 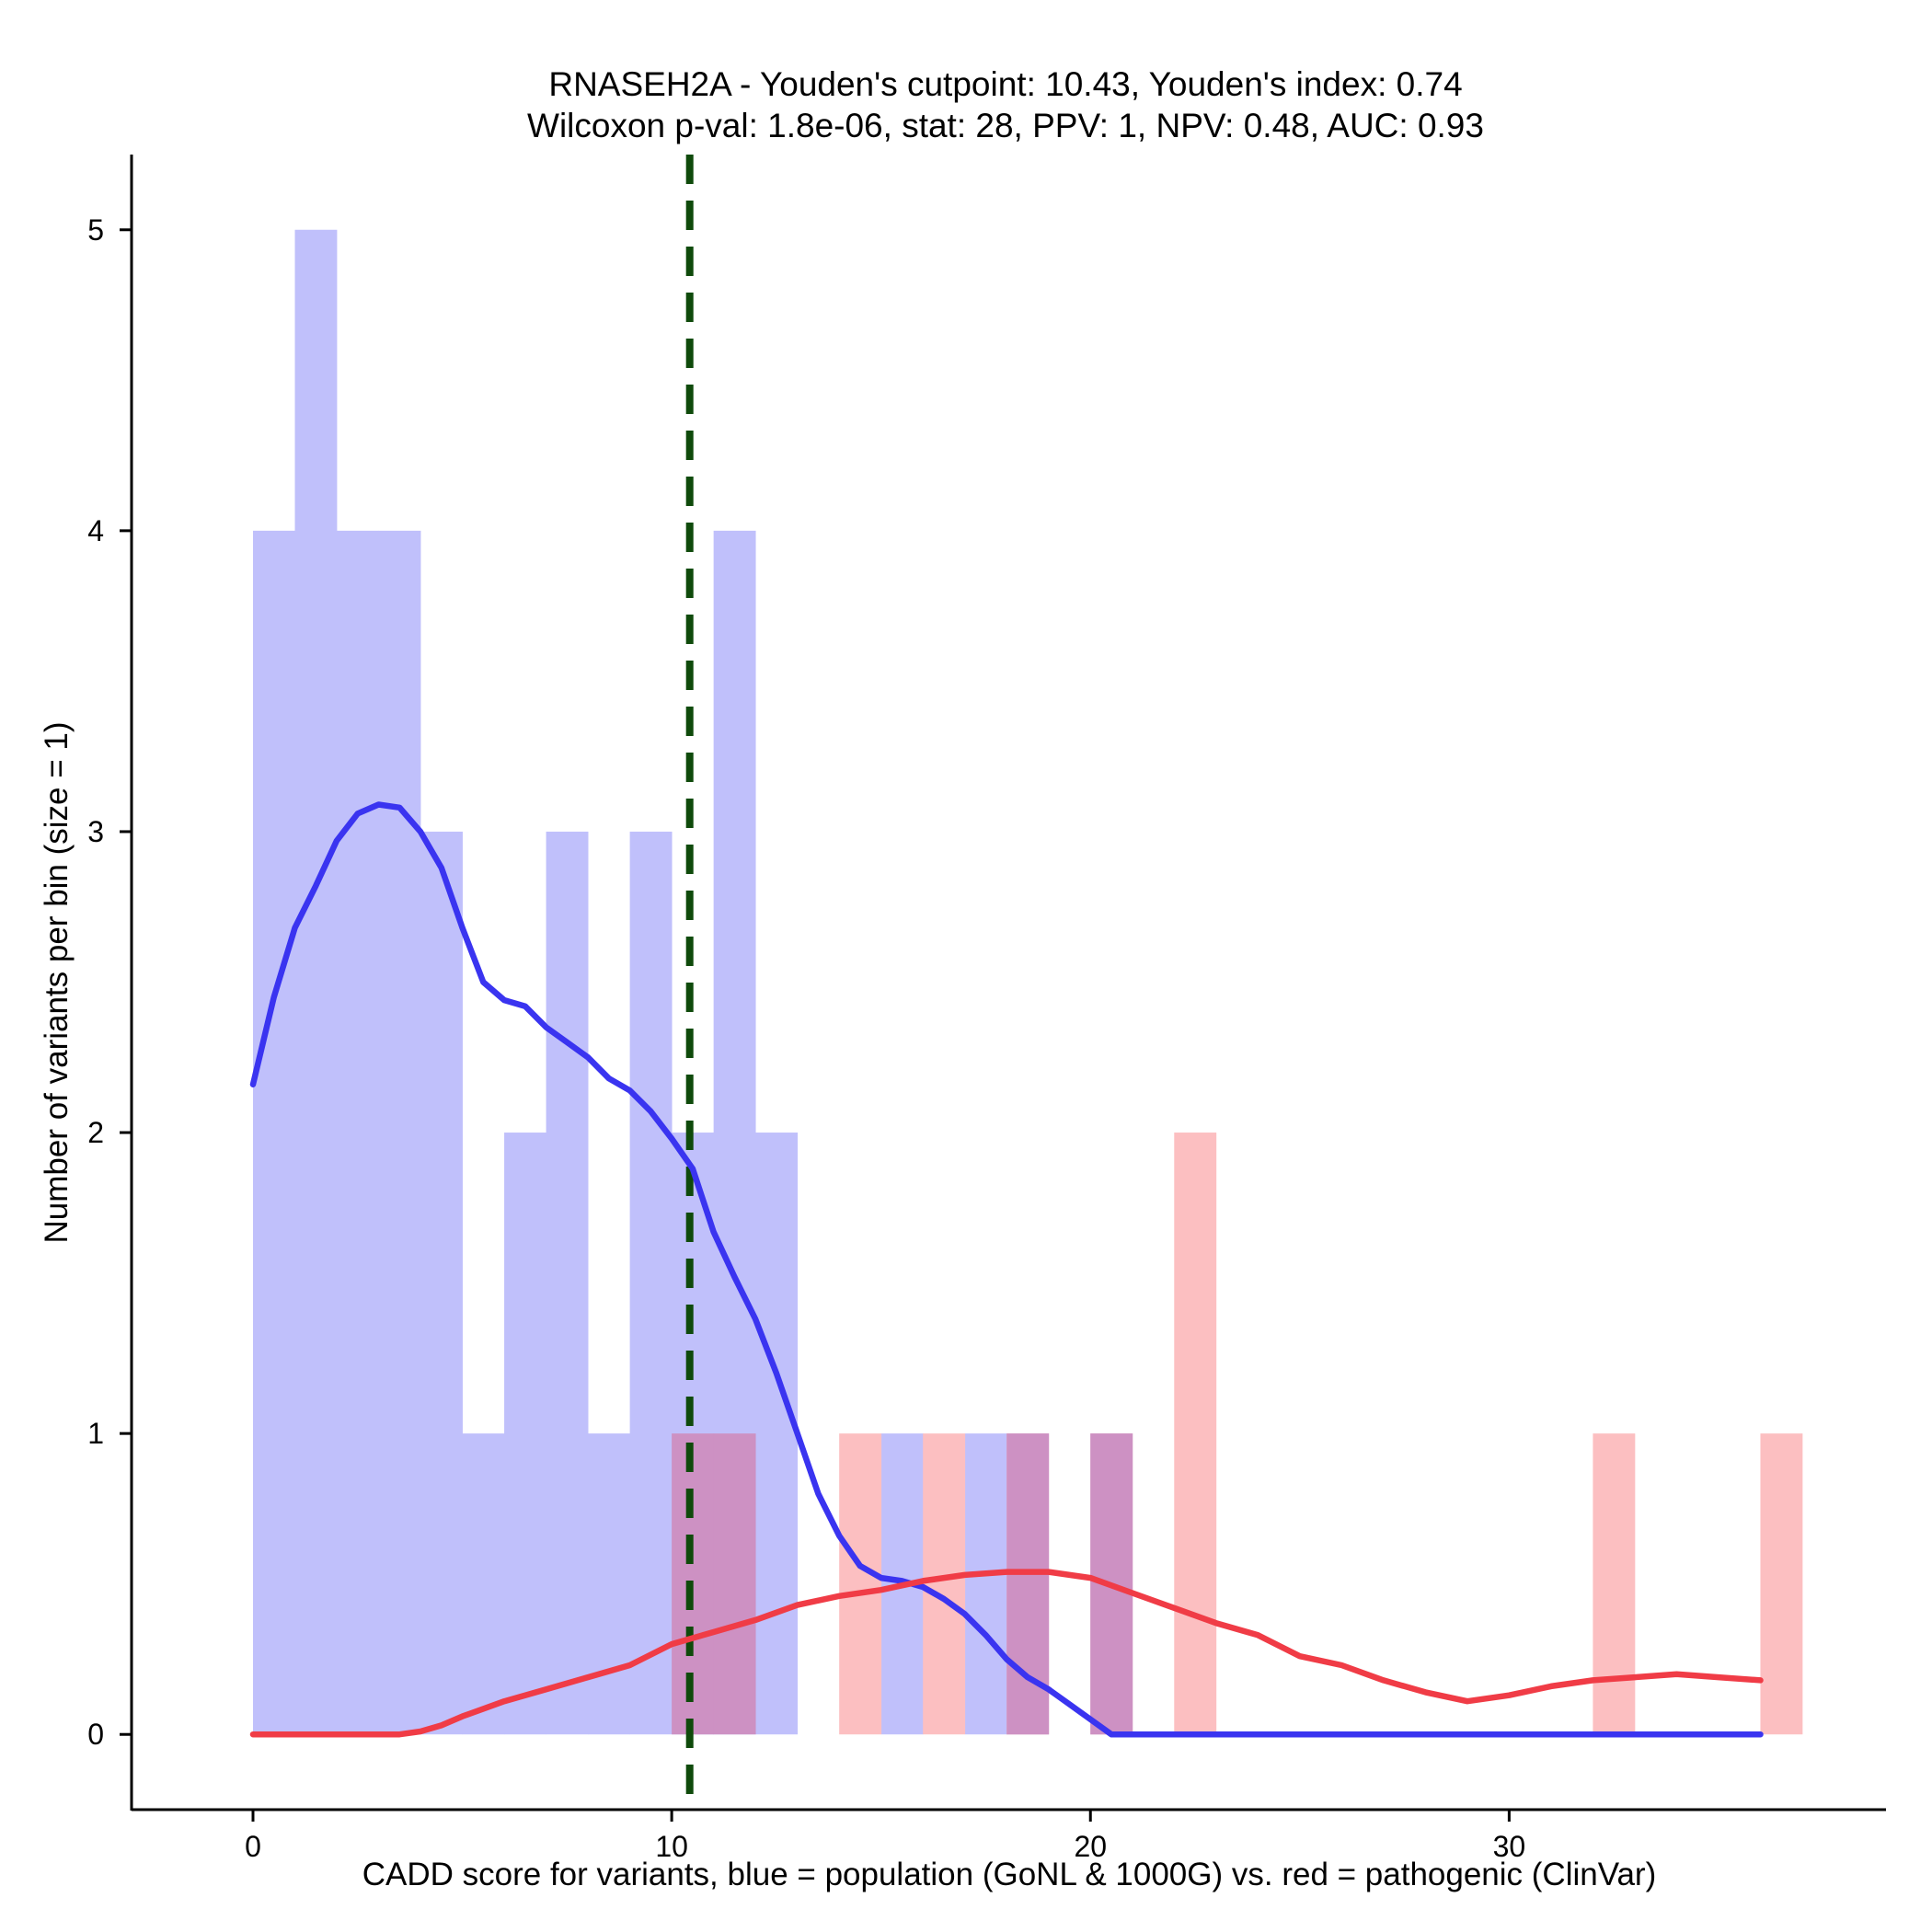 What do you see at coordinates (1090, 1846) in the screenshot?
I see `x-tick-label-20: 20` at bounding box center [1090, 1846].